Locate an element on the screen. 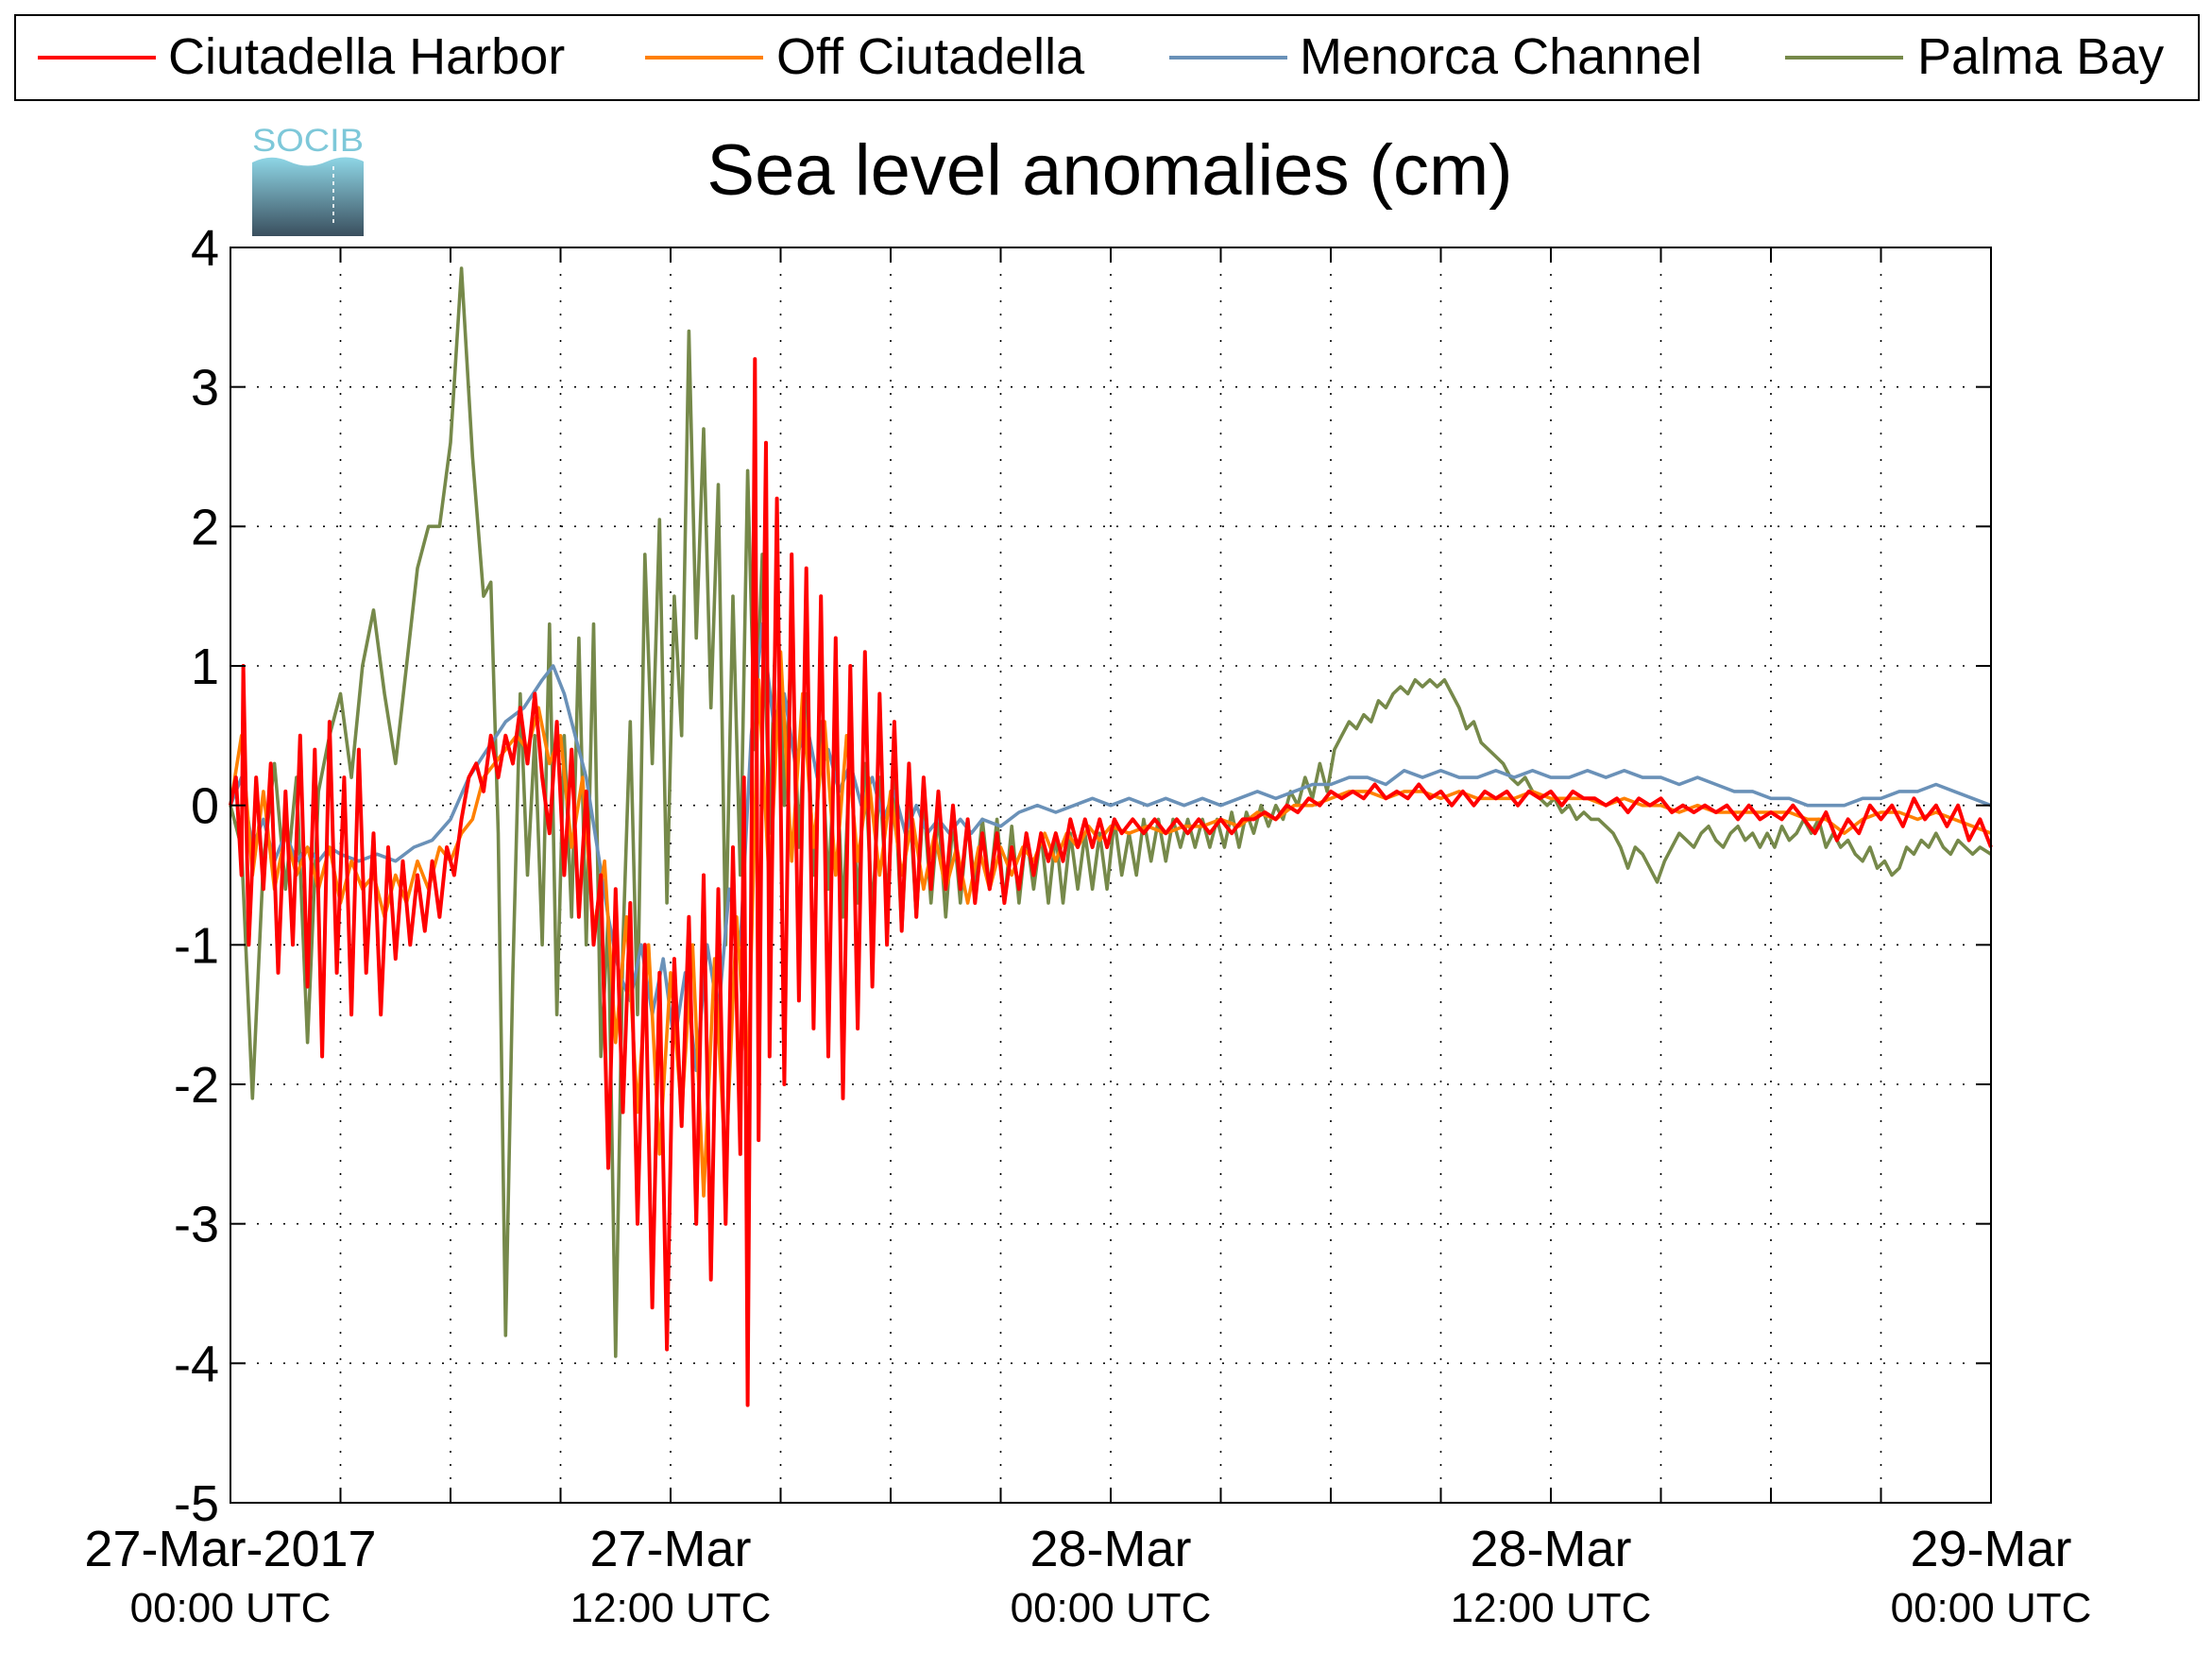 The height and width of the screenshot is (1669, 2212). y-axis-labels: -5 -4 -3 -2 -1 0 1 2 3 4 is located at coordinates (196, 876).